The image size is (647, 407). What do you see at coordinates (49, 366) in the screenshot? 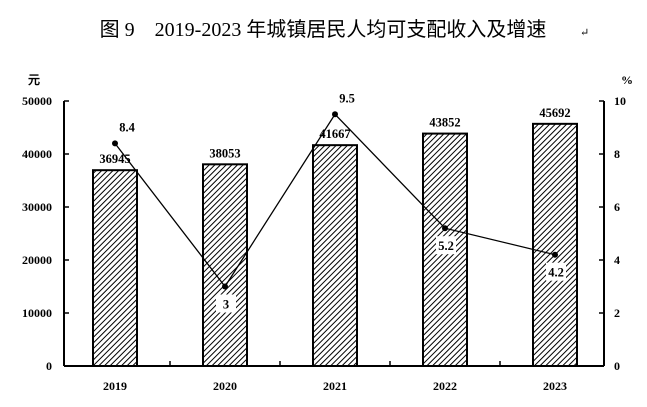
I see `left-tick-label: 0` at bounding box center [49, 366].